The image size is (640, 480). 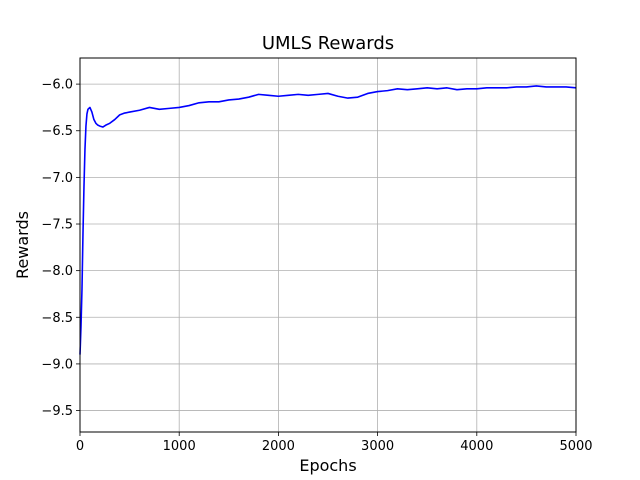 What do you see at coordinates (328, 43) in the screenshot?
I see `chart-title: UMLS Rewards` at bounding box center [328, 43].